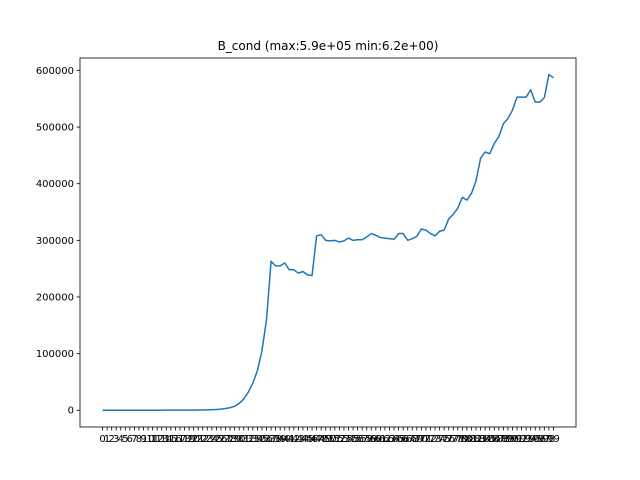 This screenshot has height=480, width=640. What do you see at coordinates (161, 439) in the screenshot?
I see `x-tick-label: 13` at bounding box center [161, 439].